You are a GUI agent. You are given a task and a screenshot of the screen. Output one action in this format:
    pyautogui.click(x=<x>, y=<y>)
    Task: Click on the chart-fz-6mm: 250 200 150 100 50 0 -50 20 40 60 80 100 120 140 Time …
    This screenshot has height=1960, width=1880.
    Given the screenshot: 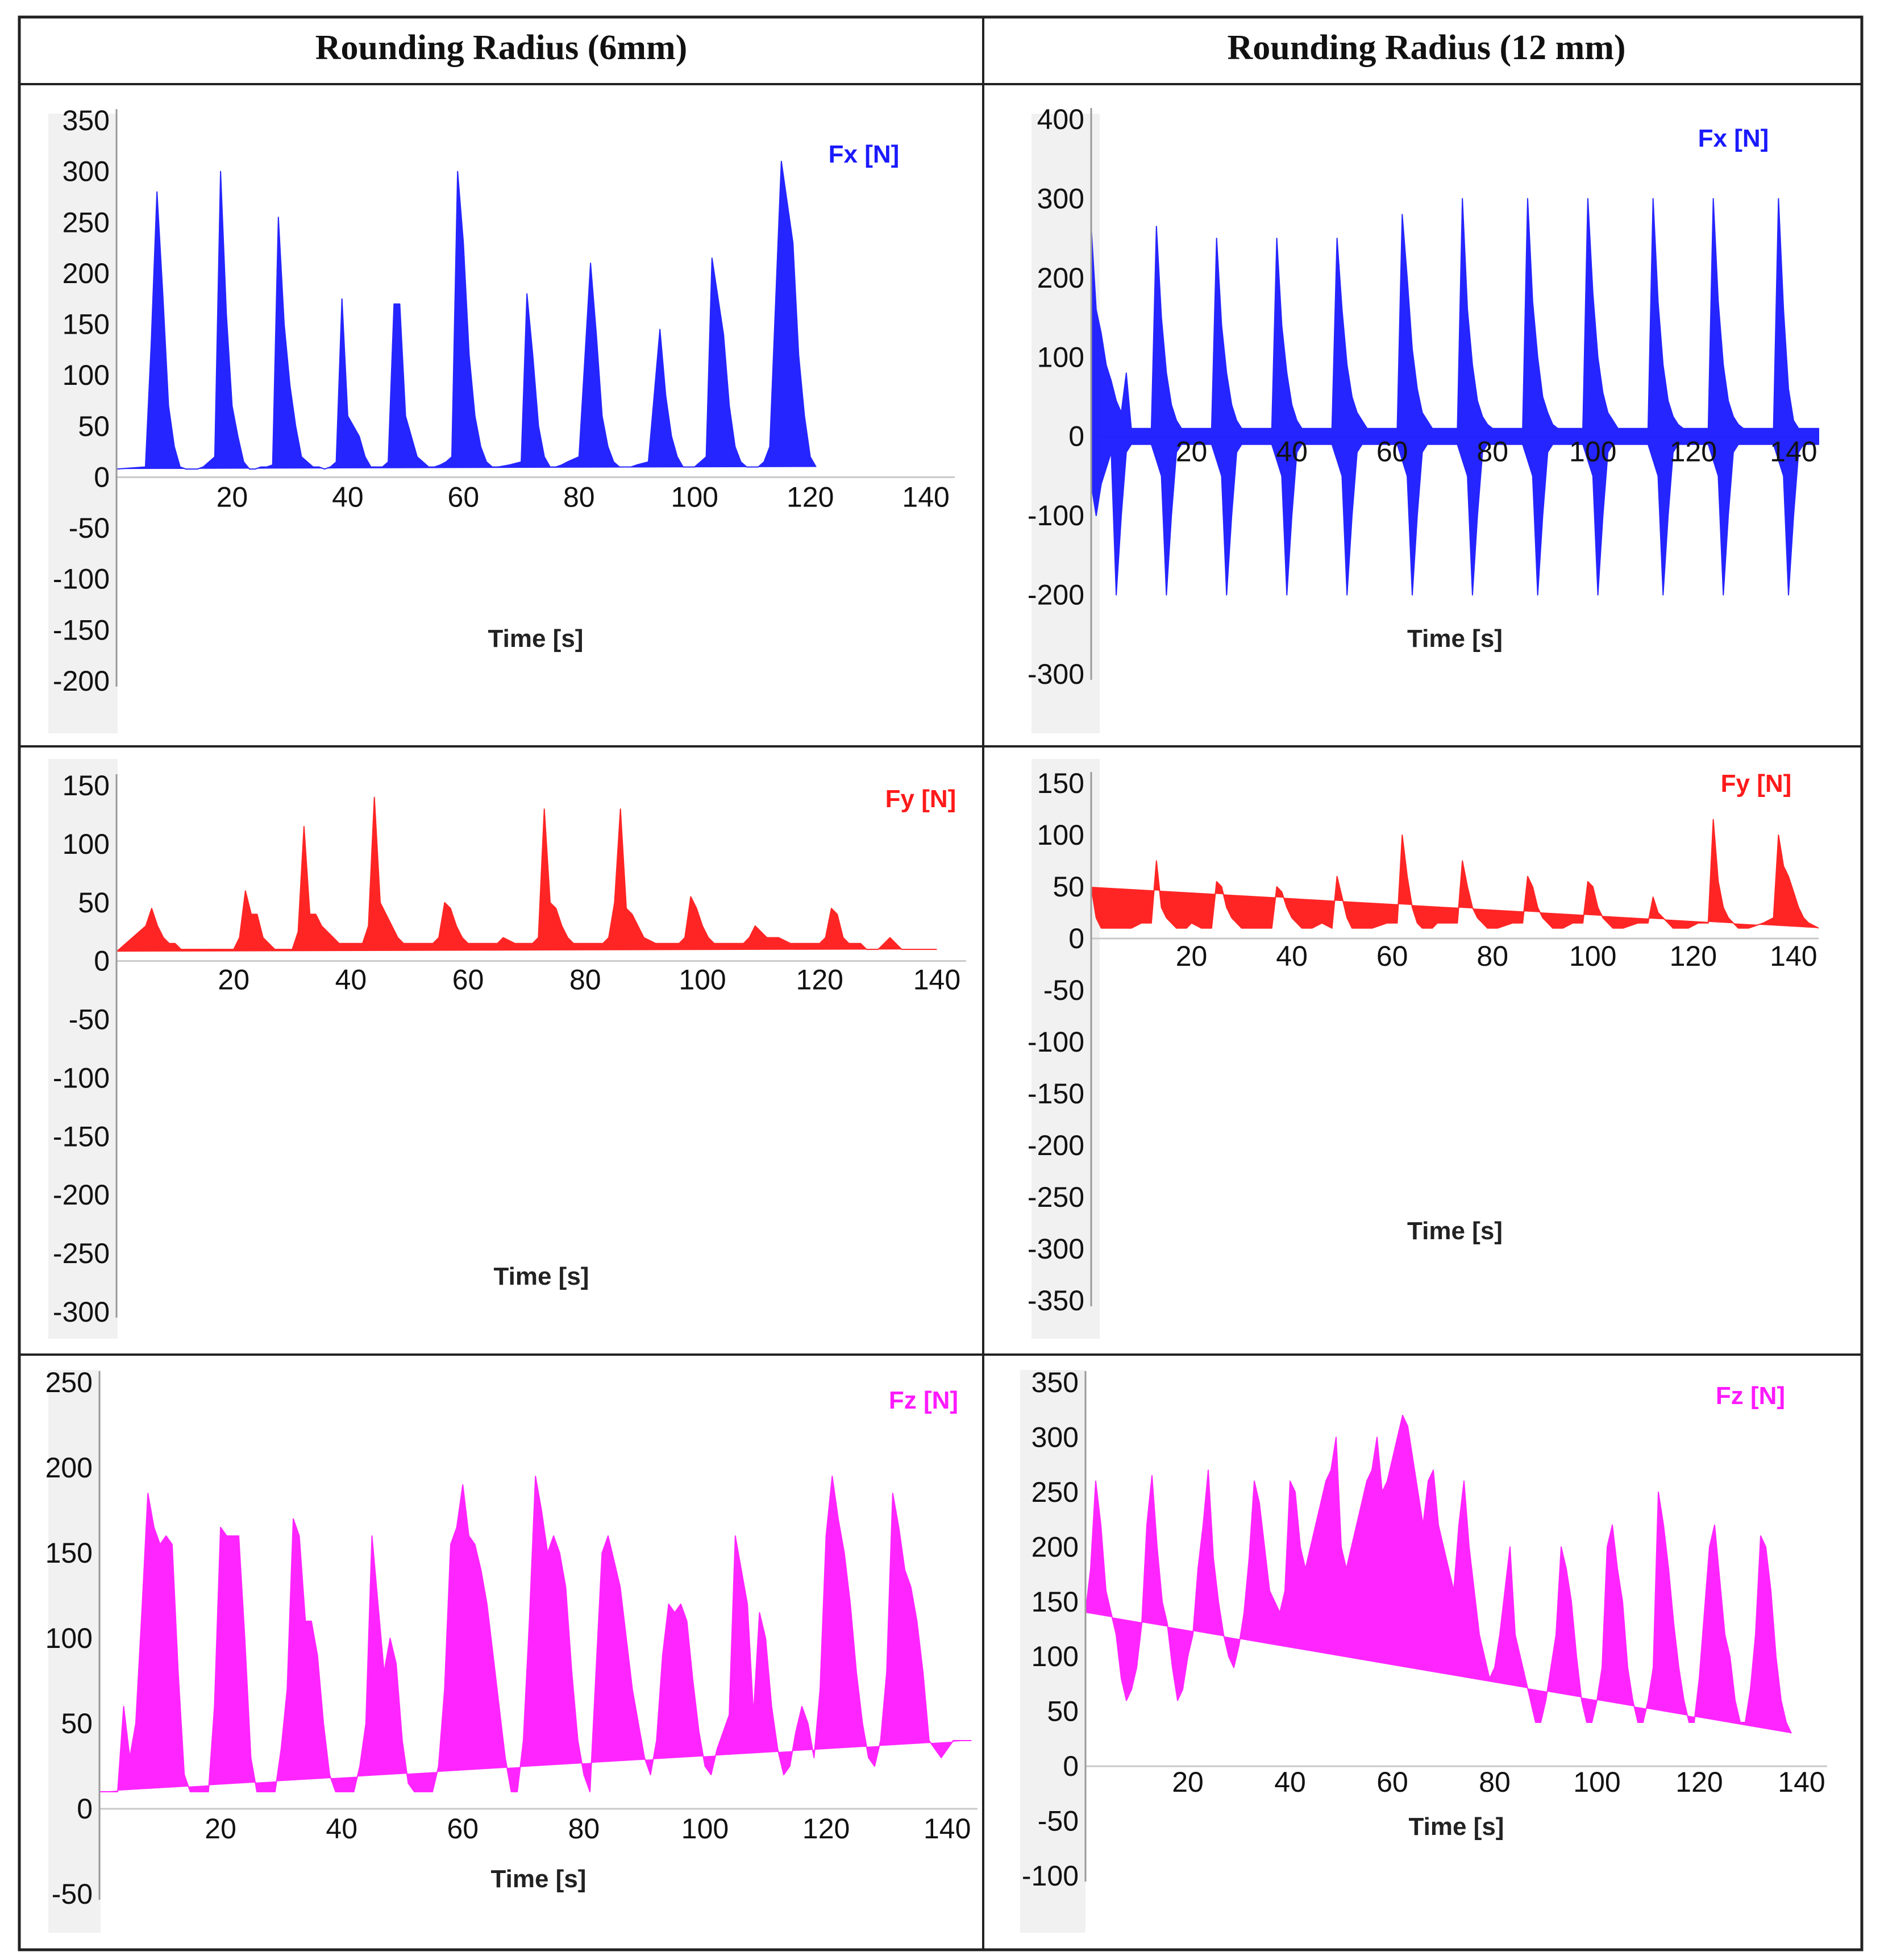 What is the action you would take?
    pyautogui.click(x=512, y=1650)
    